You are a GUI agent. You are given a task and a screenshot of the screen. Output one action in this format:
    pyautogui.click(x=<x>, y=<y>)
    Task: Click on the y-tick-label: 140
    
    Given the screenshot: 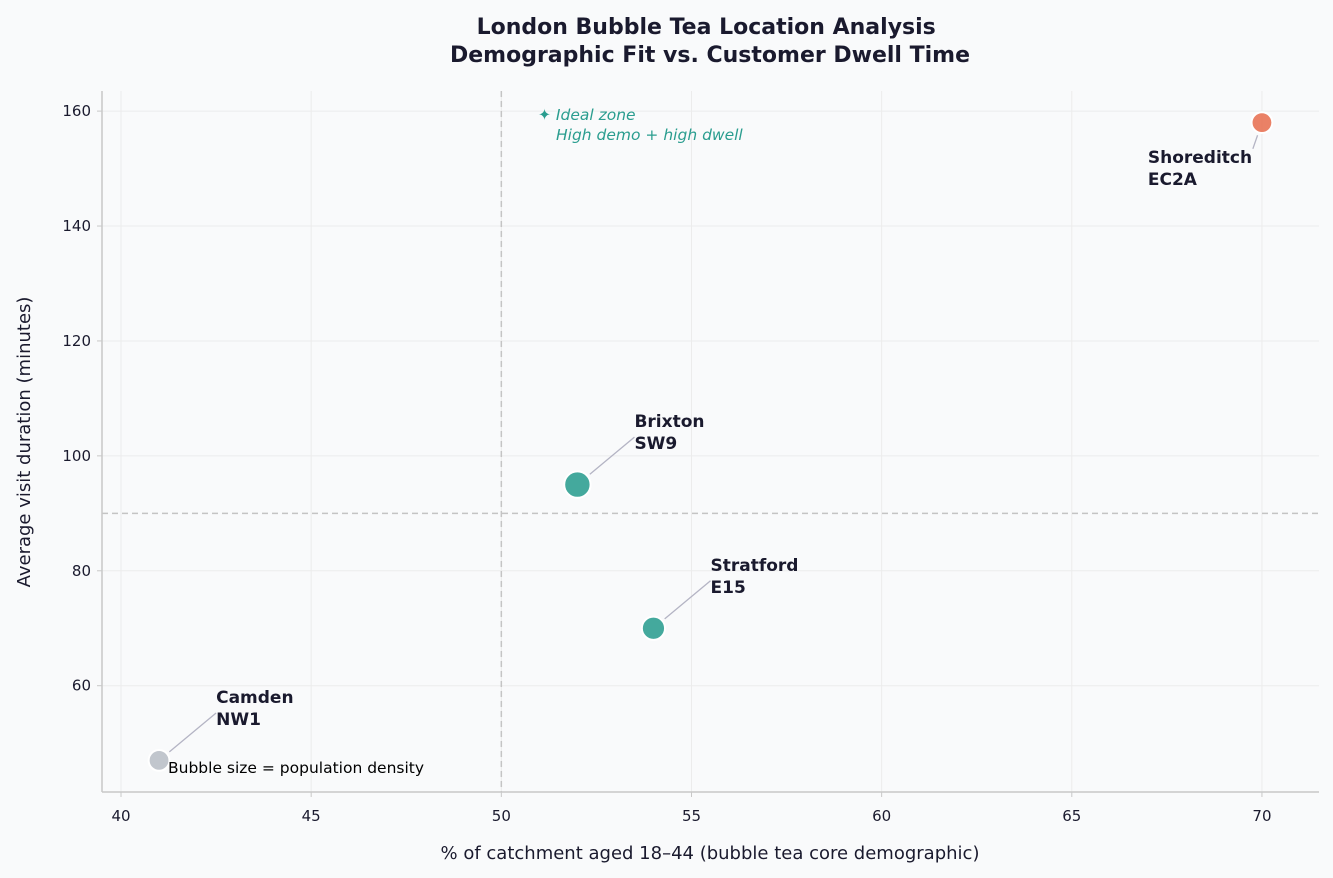 What is the action you would take?
    pyautogui.click(x=76, y=226)
    